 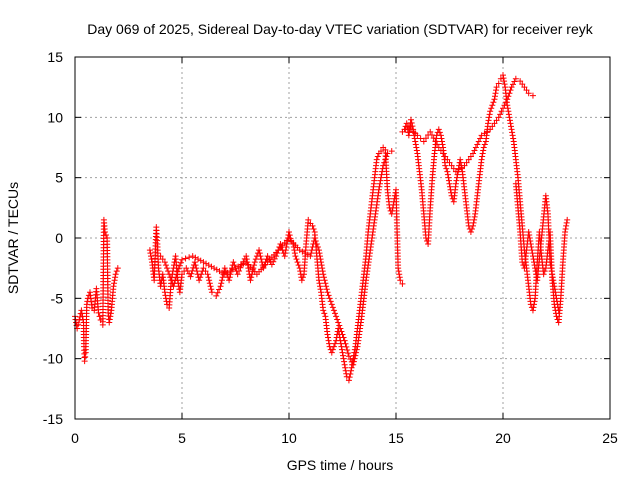 I want to click on y-tick-label: 10, so click(x=55, y=117).